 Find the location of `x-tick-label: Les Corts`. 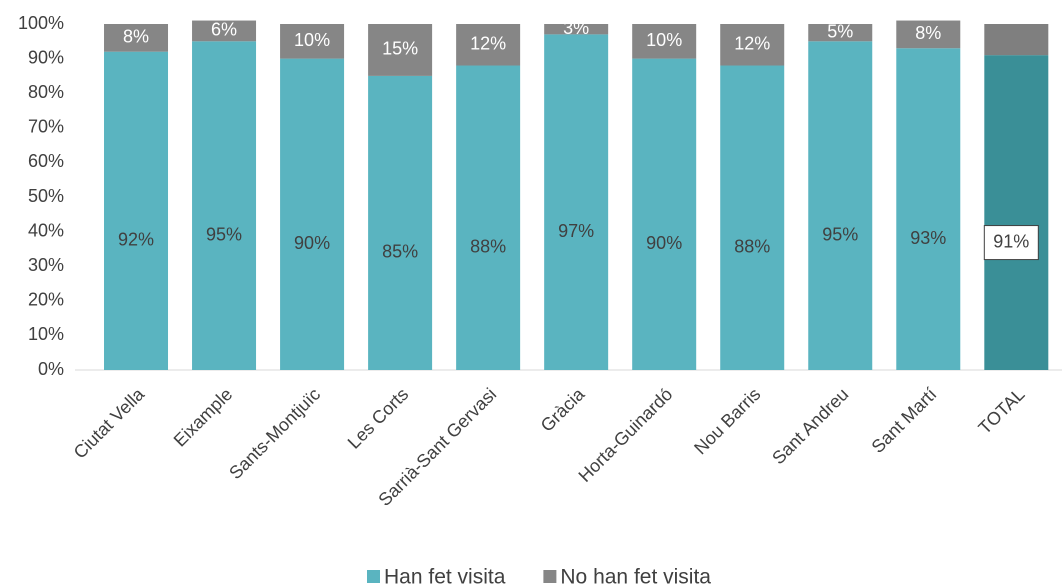

x-tick-label: Les Corts is located at coordinates (378, 418).